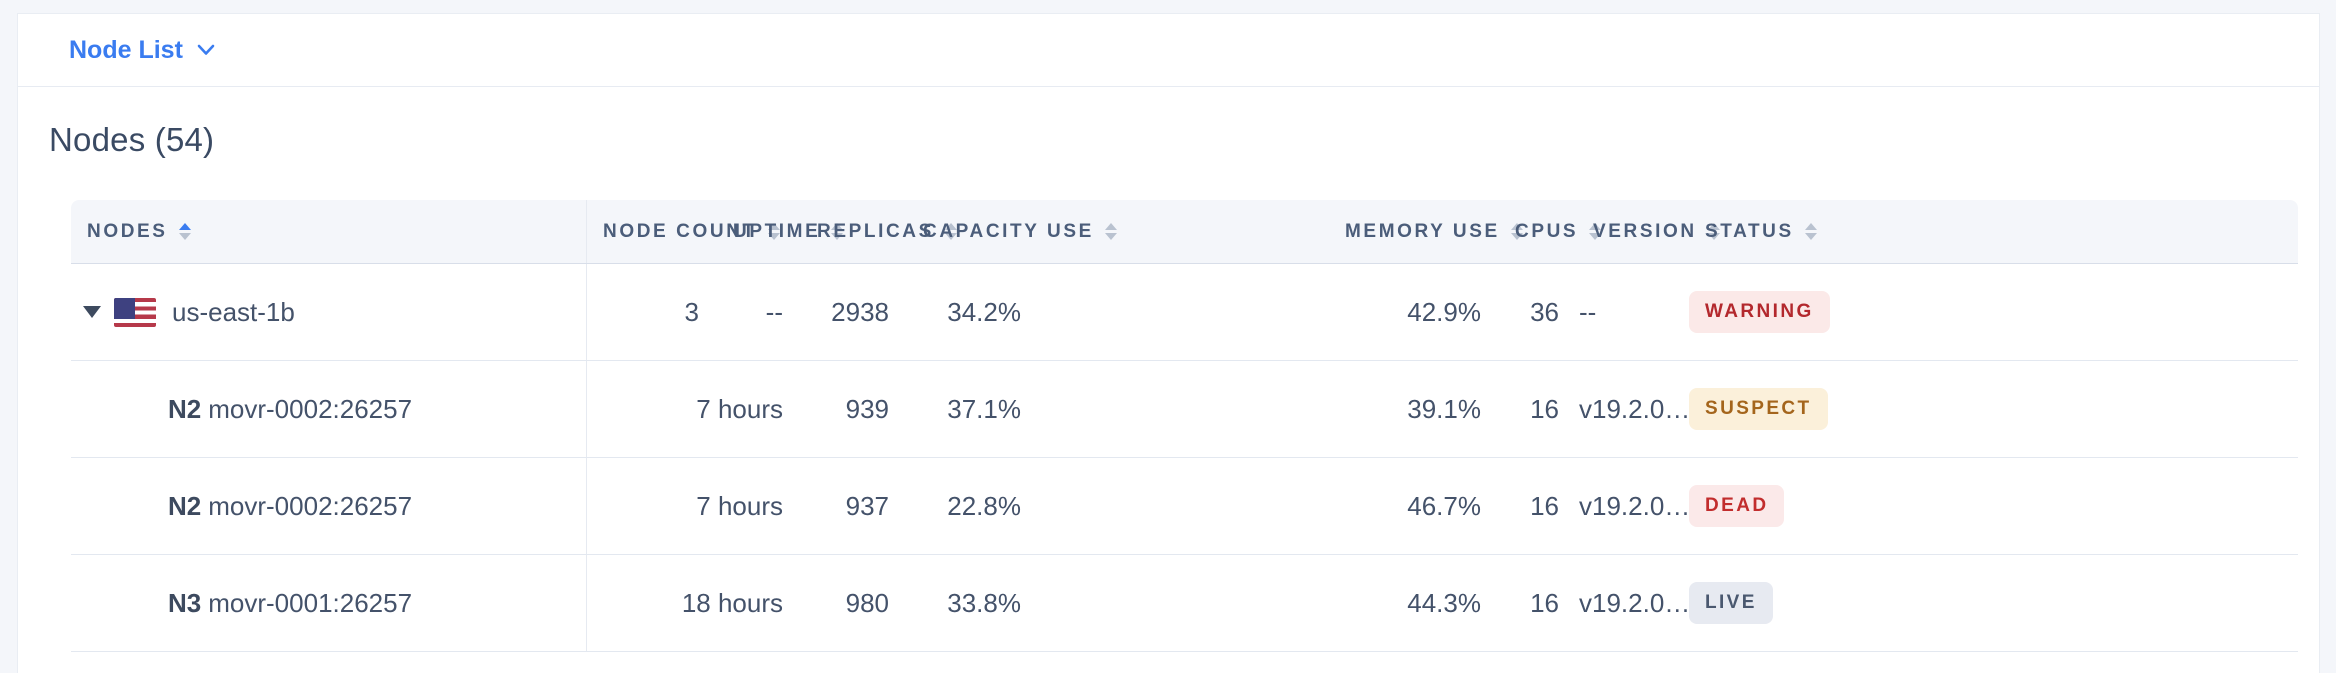 The height and width of the screenshot is (673, 2336). Describe the element at coordinates (1422, 231) in the screenshot. I see `column-header-memory-use-label: MEMORY USE` at that location.